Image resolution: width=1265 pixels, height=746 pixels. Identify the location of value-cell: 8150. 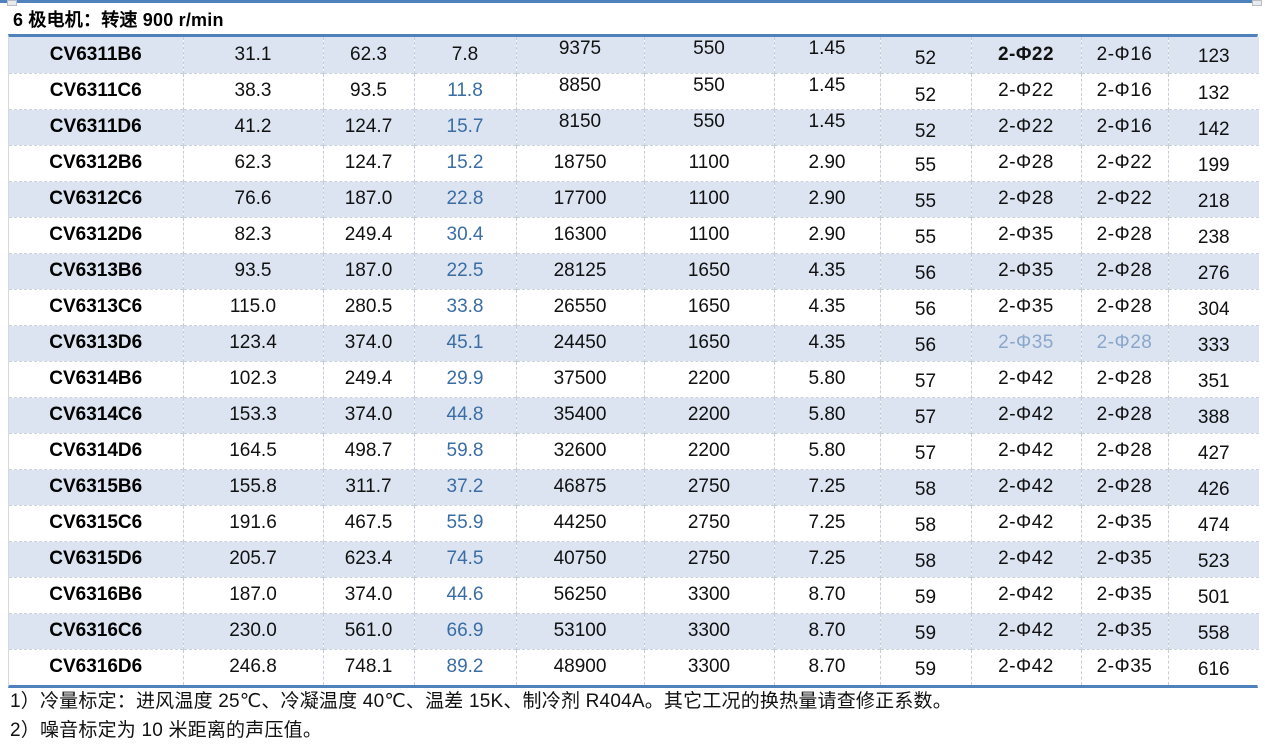
(580, 126).